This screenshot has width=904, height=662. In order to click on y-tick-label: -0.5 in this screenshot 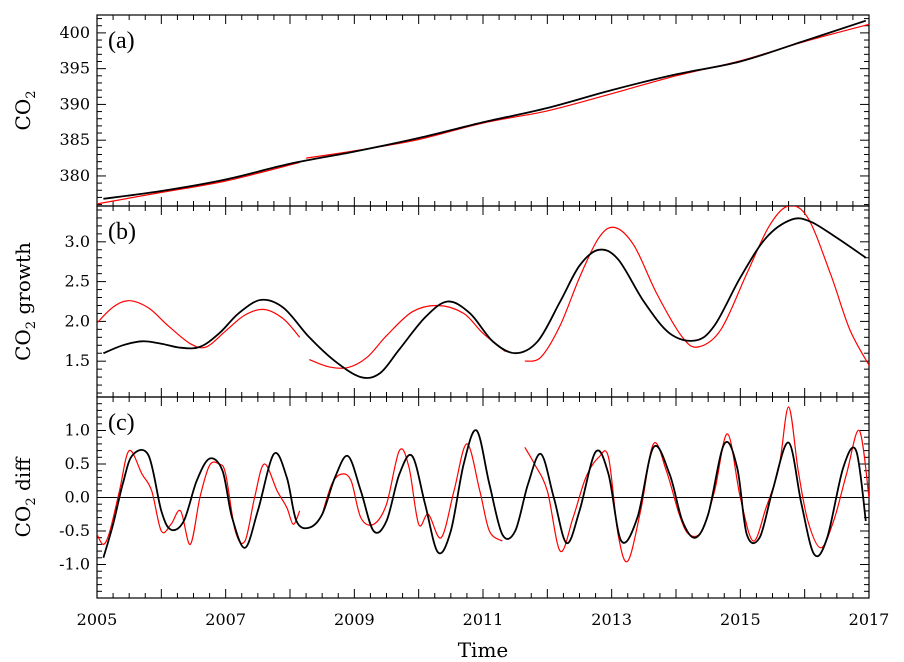, I will do `click(74, 530)`.